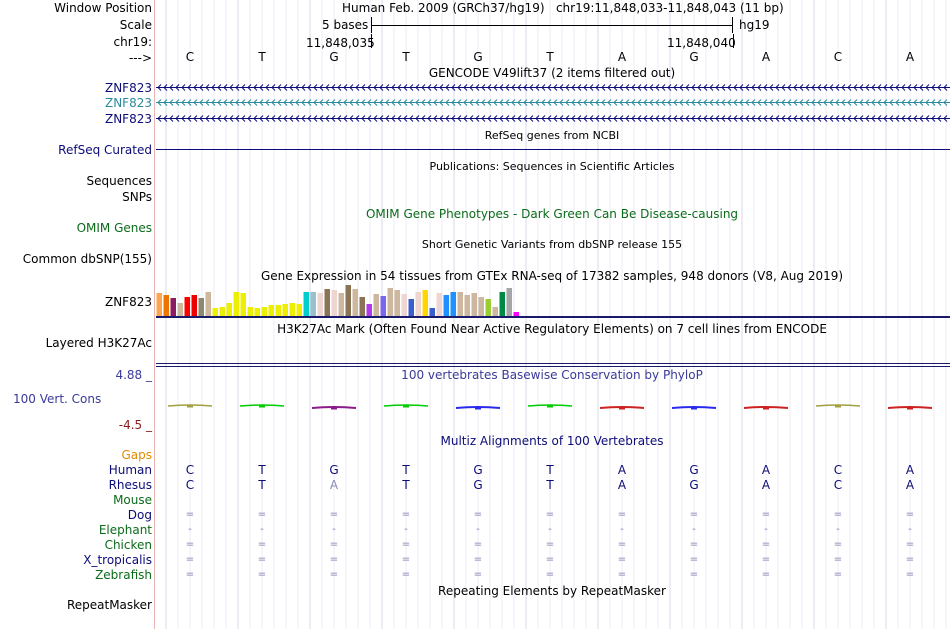  What do you see at coordinates (136, 455) in the screenshot?
I see `gaps-label: Gaps` at bounding box center [136, 455].